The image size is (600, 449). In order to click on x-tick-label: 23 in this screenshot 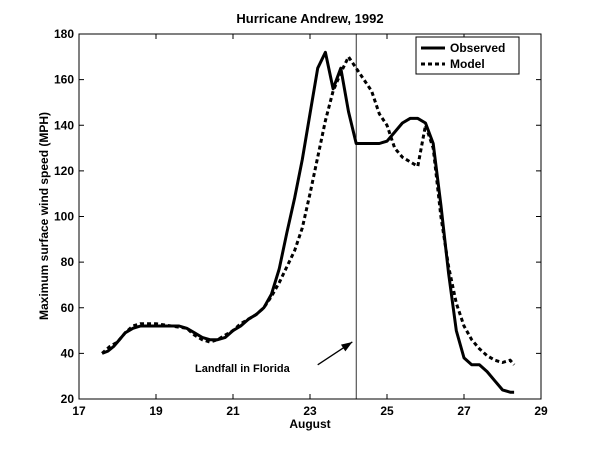, I will do `click(310, 411)`.